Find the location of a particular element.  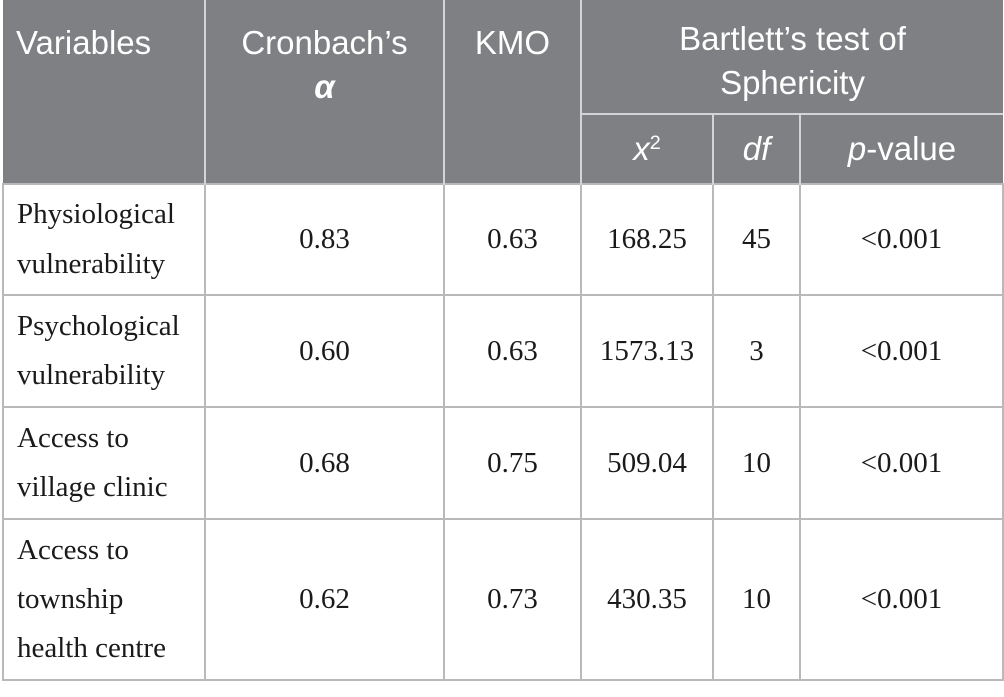

cell-chi-squared: 430.35 is located at coordinates (647, 599).